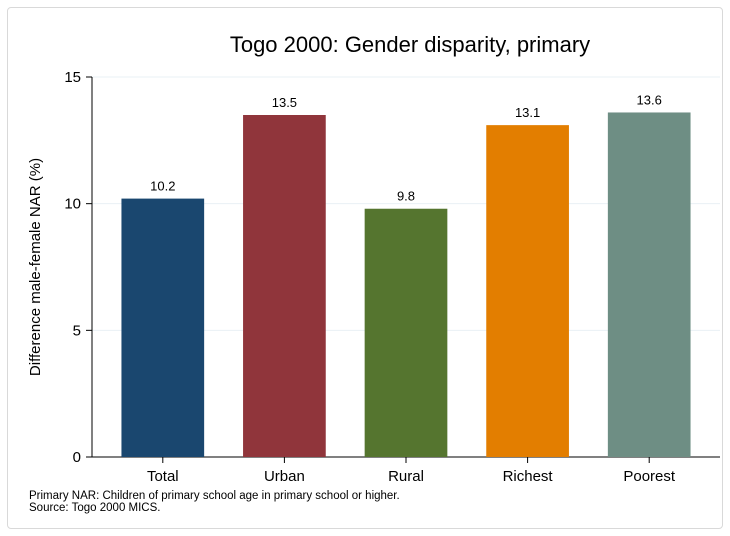 This screenshot has width=730, height=536. I want to click on bar-total, so click(163, 327).